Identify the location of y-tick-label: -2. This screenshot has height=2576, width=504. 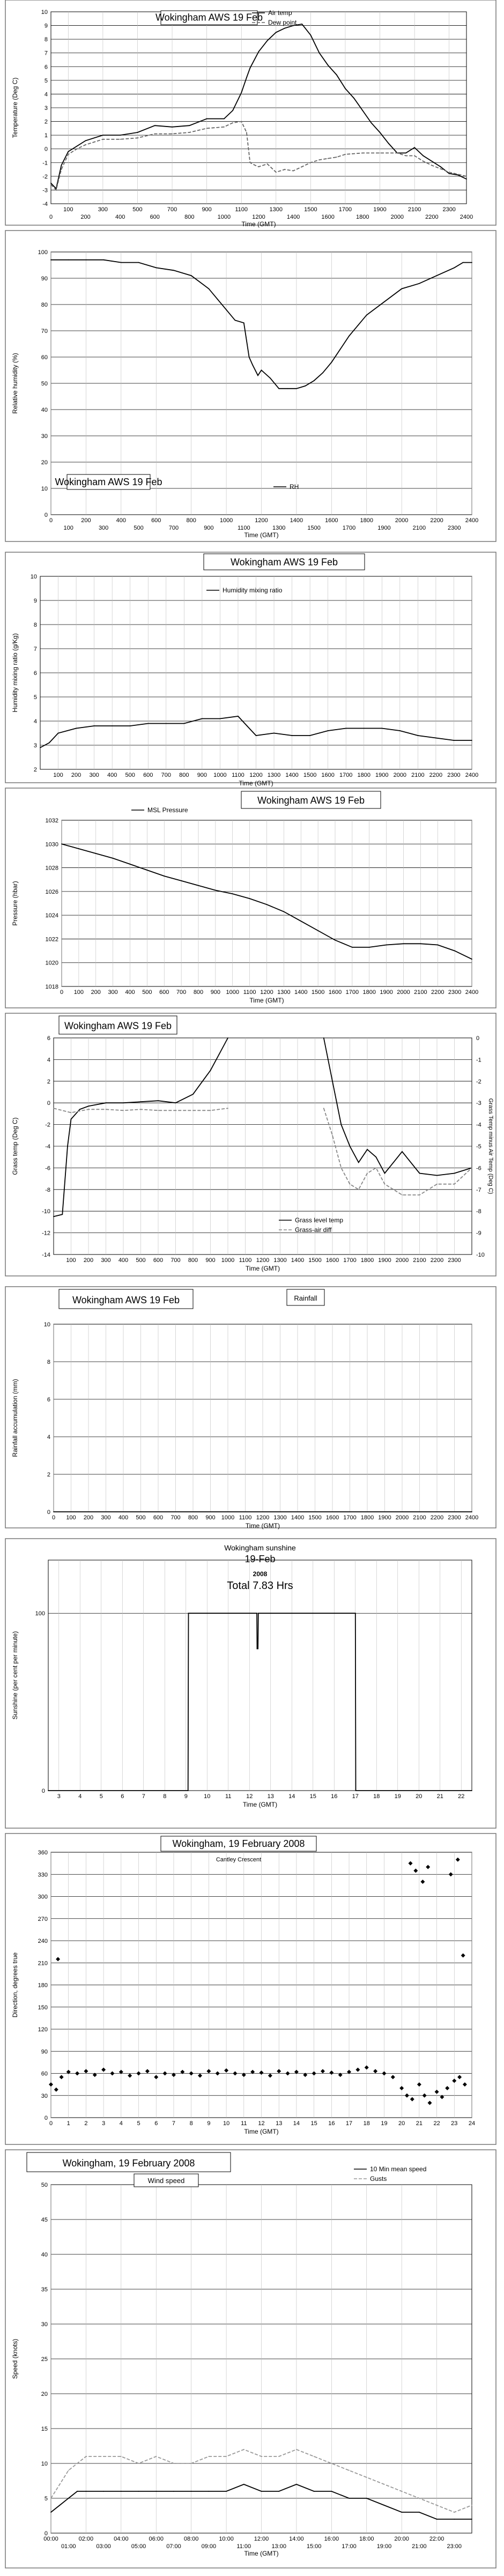
(48, 1126).